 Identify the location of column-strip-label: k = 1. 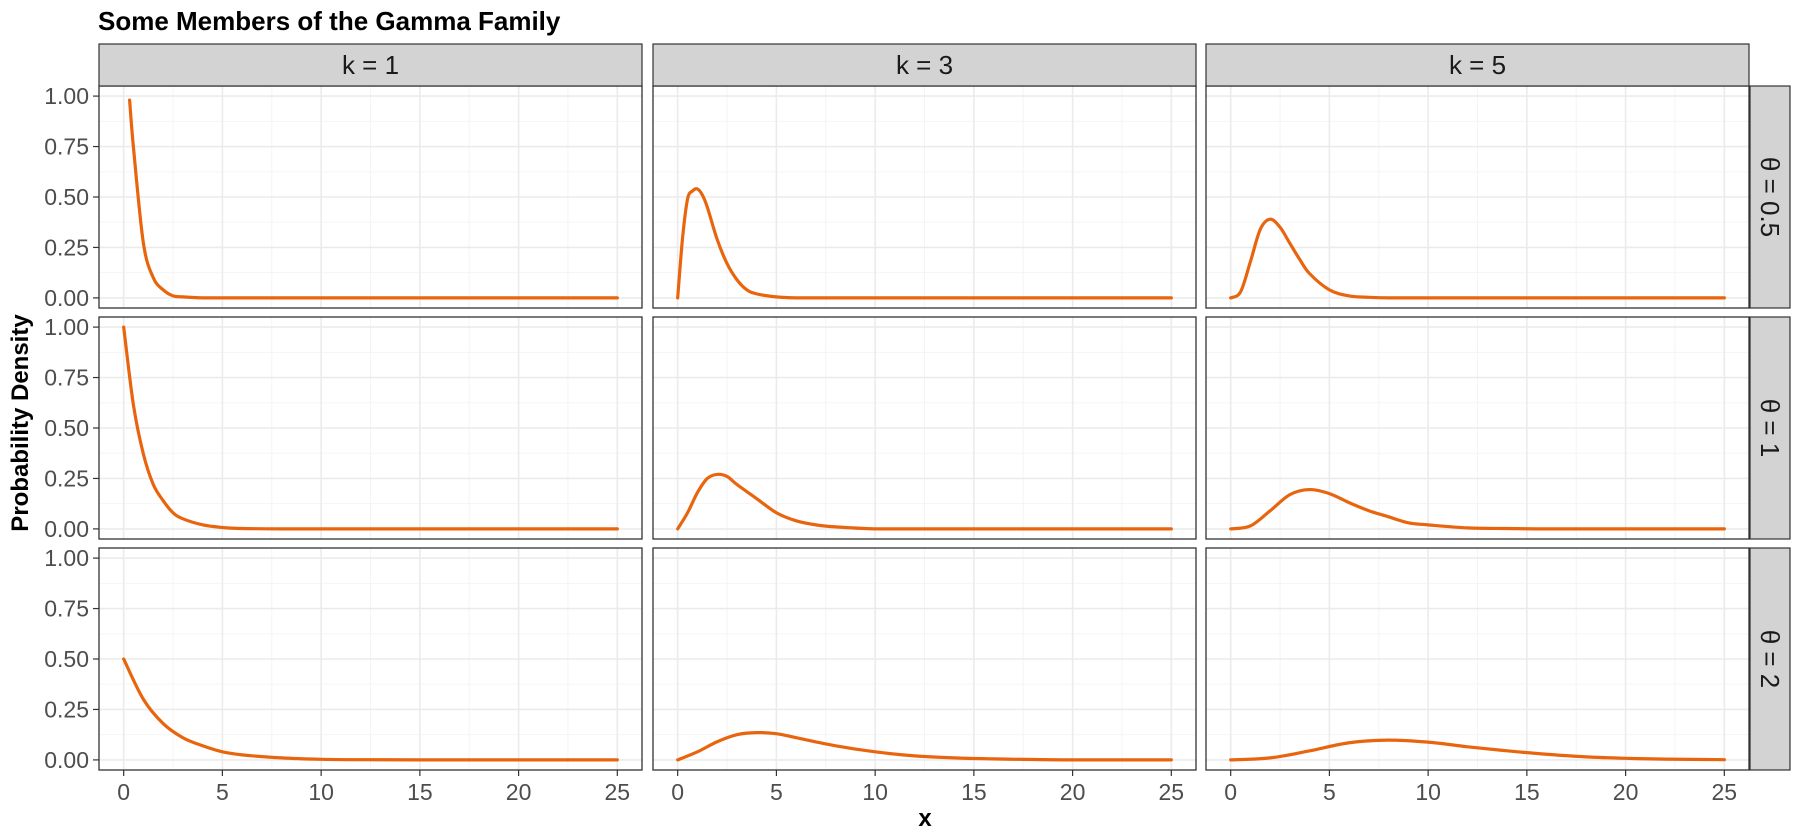
(370, 65).